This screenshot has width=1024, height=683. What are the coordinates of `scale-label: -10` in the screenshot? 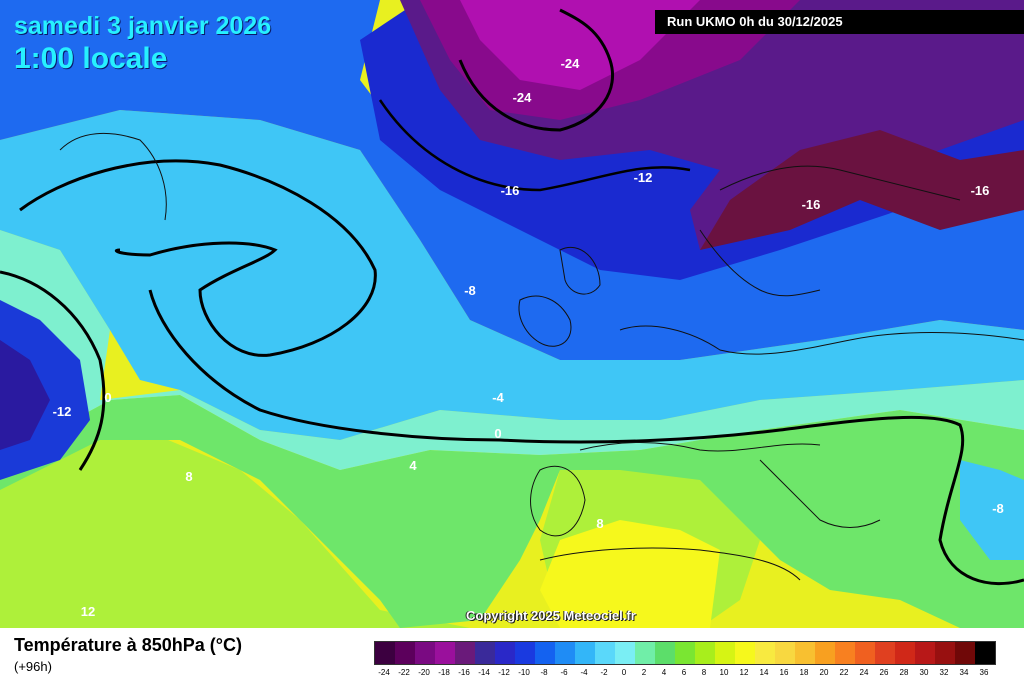 It's located at (524, 672).